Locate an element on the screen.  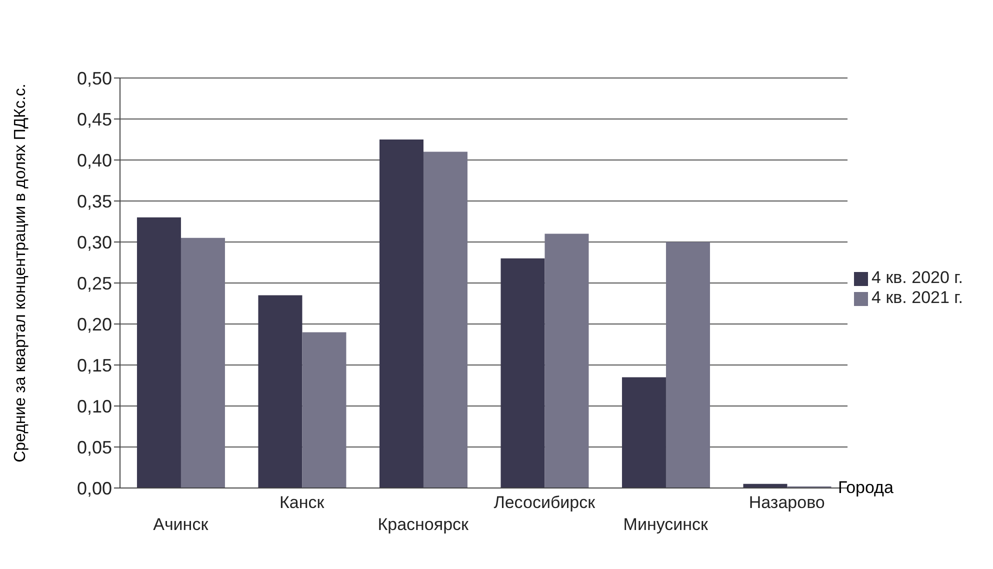
y-tick-label: 0,30 is located at coordinates (94, 242).